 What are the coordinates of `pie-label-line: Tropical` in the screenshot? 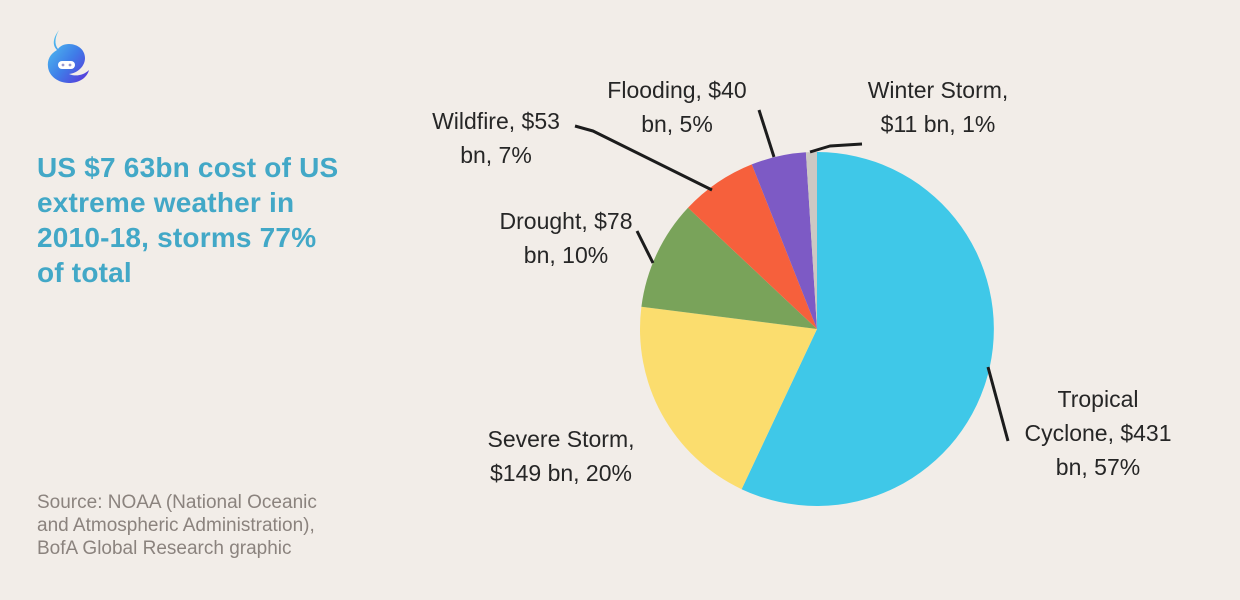 It's located at (1098, 399).